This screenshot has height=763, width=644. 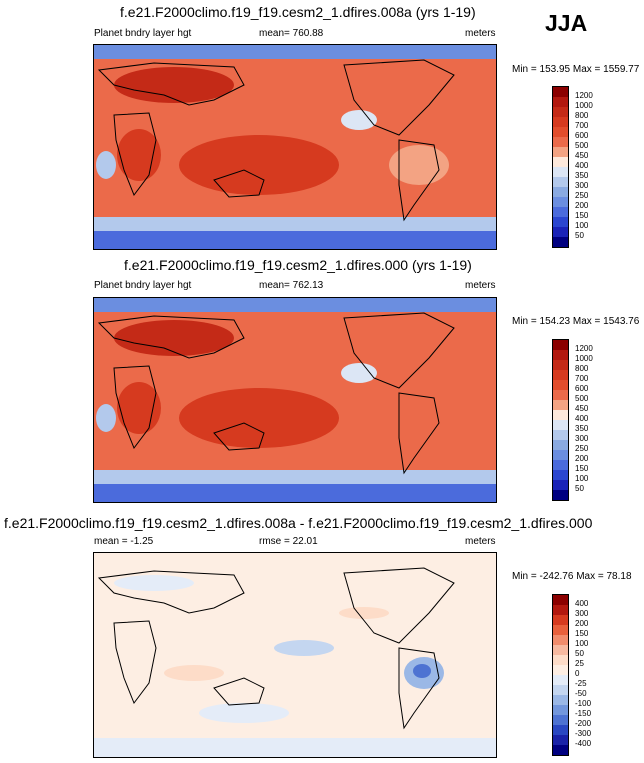 I want to click on panel1-southamerica-coast, so click(x=419, y=180).